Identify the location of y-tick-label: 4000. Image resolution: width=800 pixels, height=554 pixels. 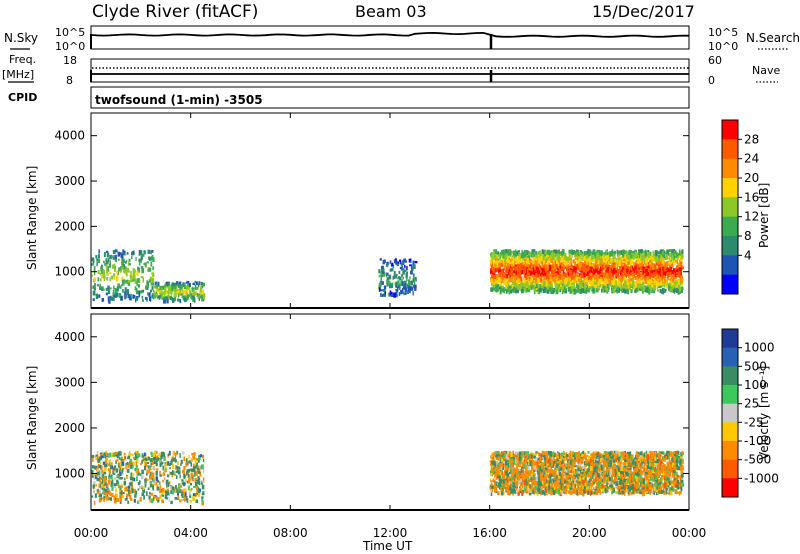
(69, 136).